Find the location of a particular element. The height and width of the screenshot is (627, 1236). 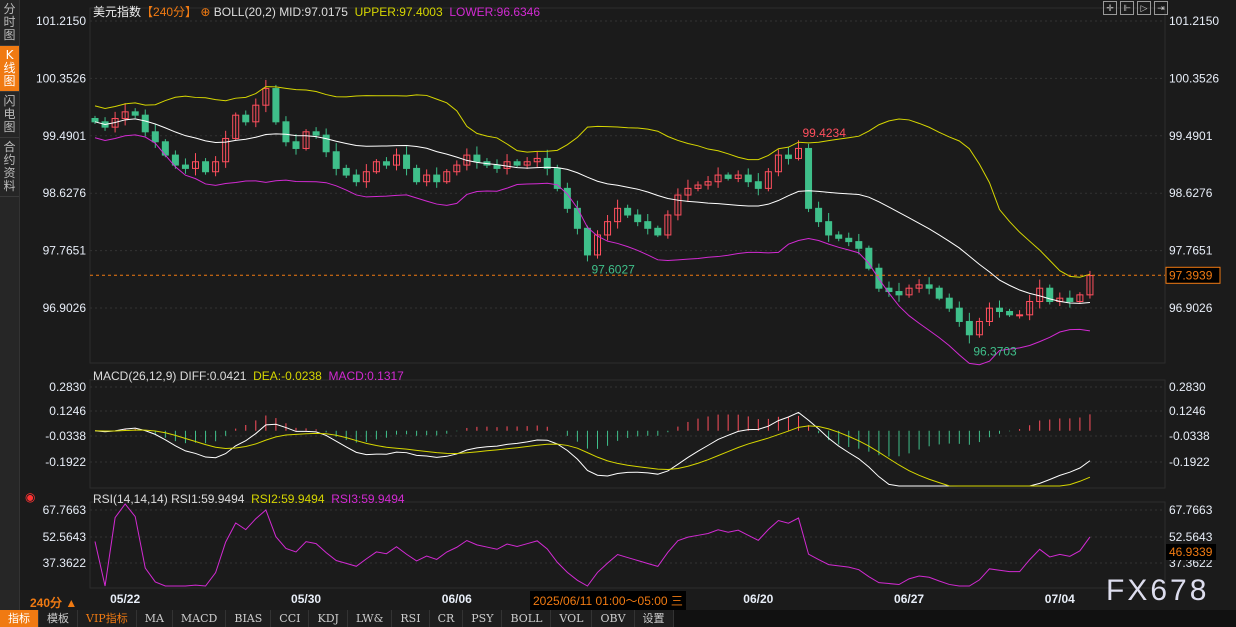

rsi-current-label: 46.9339 is located at coordinates (1191, 552).